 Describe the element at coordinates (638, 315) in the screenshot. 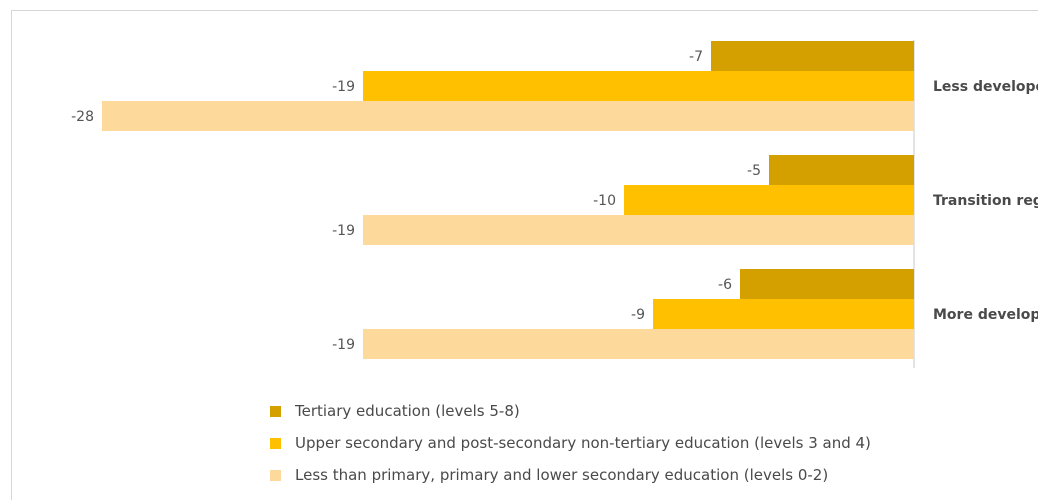

I see `data-label: -9` at that location.